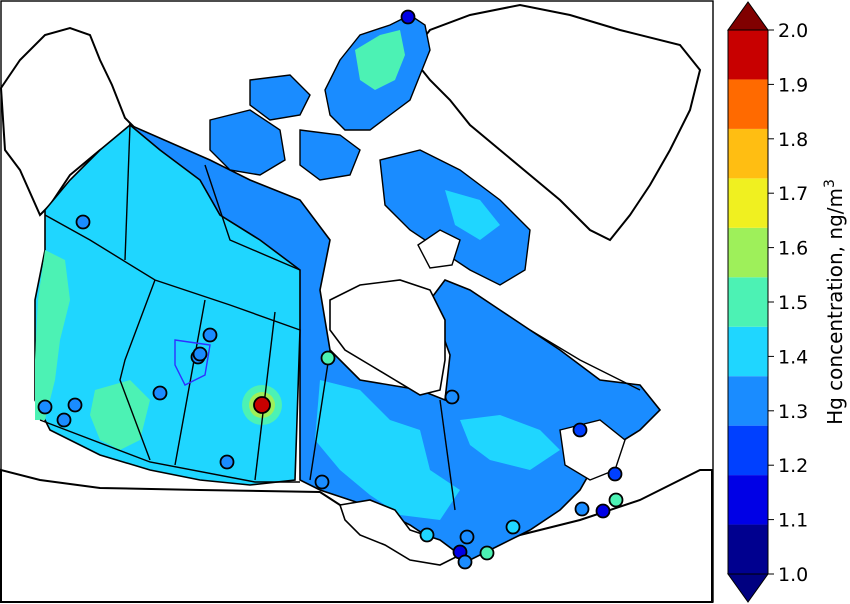  What do you see at coordinates (748, 16) in the screenshot?
I see `colorbar-over-triangle` at bounding box center [748, 16].